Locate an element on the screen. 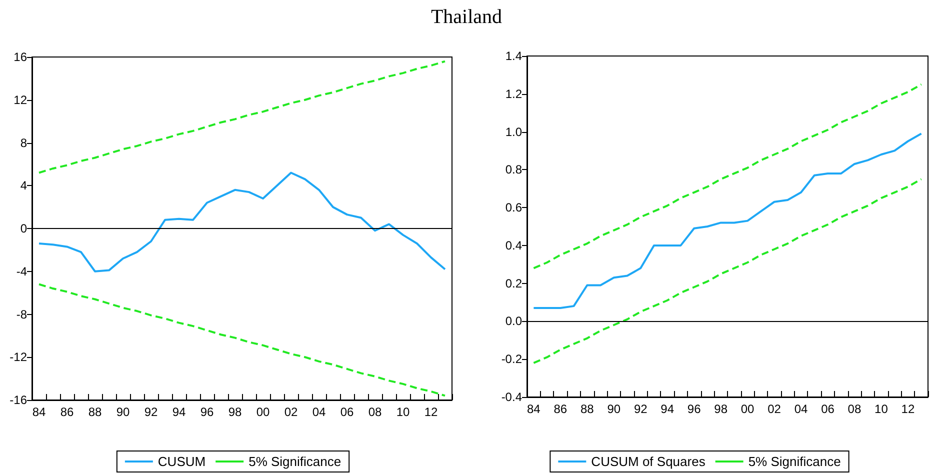 Image resolution: width=933 pixels, height=474 pixels. y-tick-label: 0 is located at coordinates (24, 229).